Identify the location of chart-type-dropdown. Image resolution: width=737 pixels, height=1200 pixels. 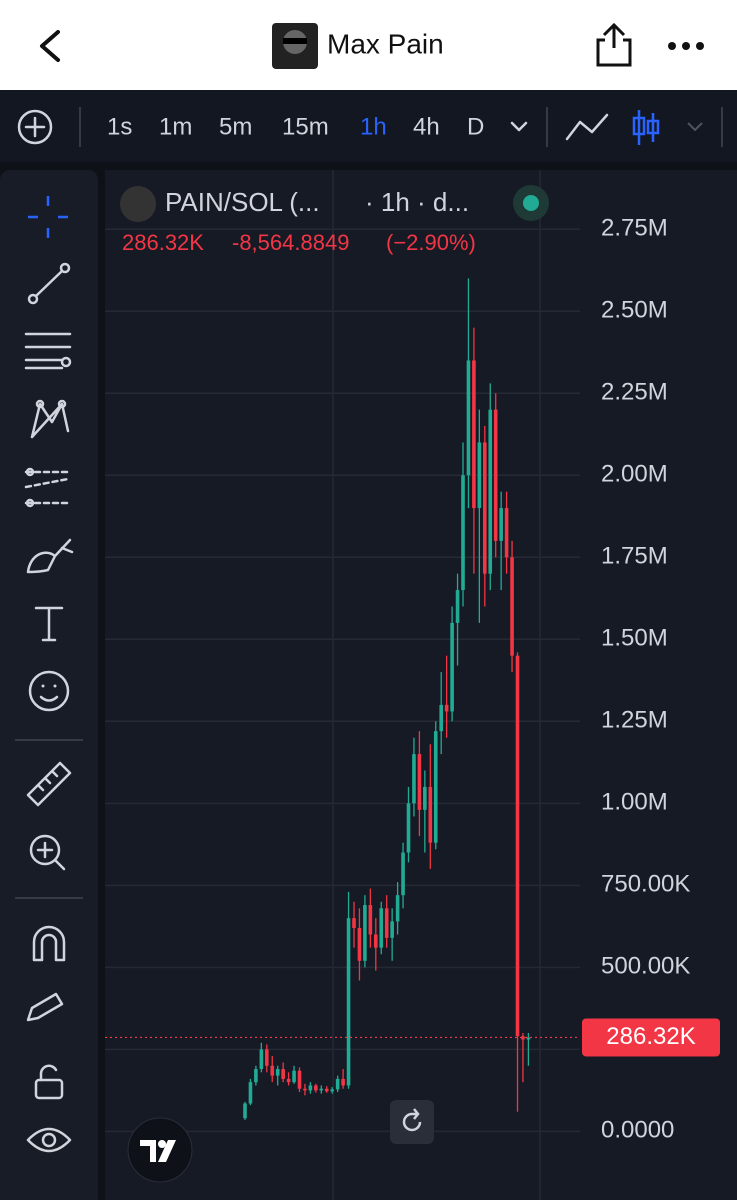
(695, 127).